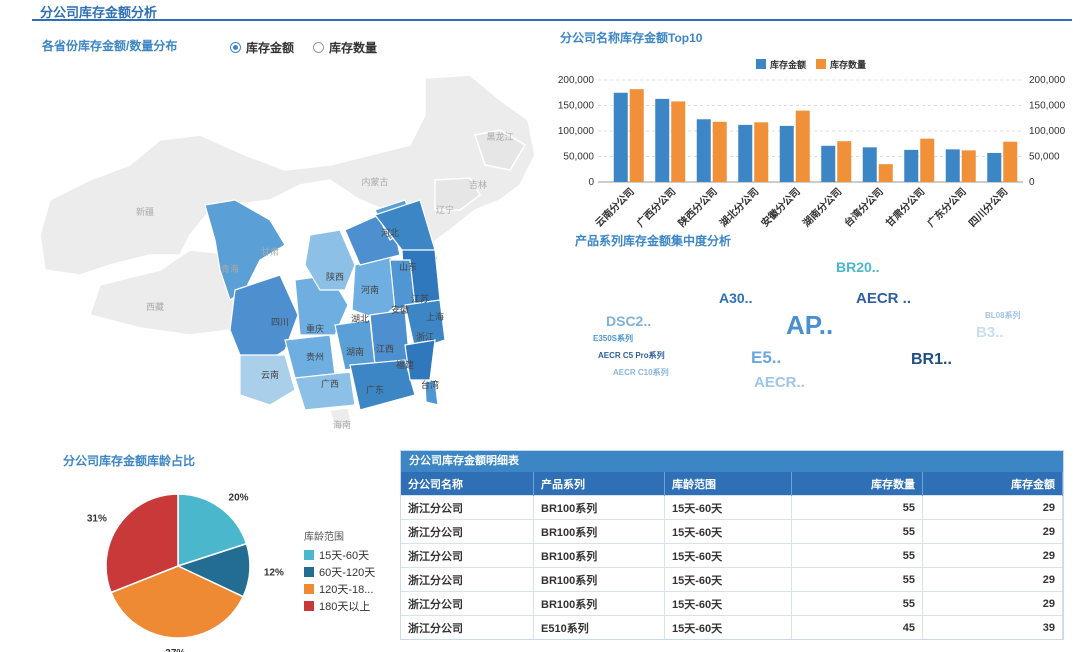  Describe the element at coordinates (374, 181) in the screenshot. I see `province-label: 内蒙古` at that location.